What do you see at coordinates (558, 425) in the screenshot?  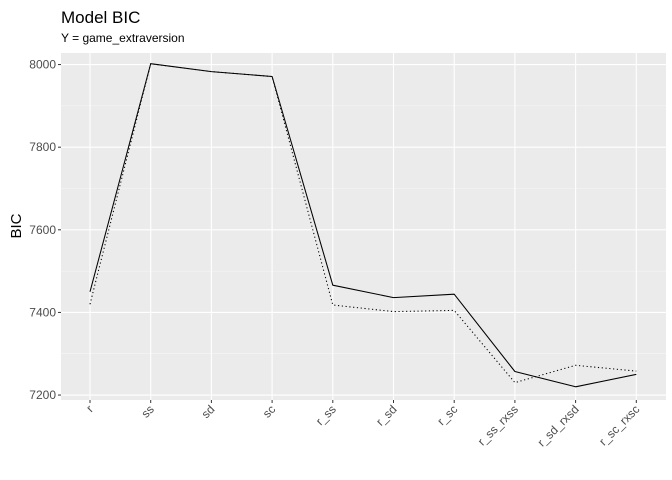 I see `x-tick-label: r_sd_rxsd` at bounding box center [558, 425].